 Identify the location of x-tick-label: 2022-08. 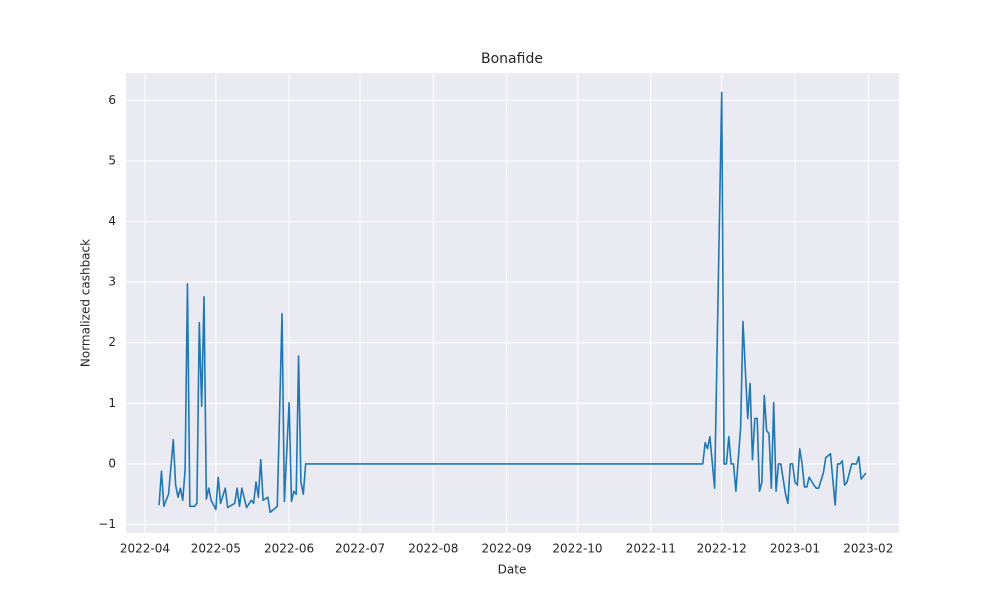
(433, 549).